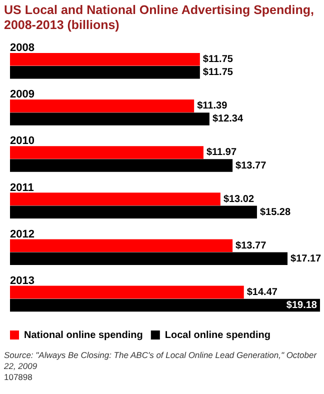 This screenshot has width=324, height=394. What do you see at coordinates (306, 258) in the screenshot?
I see `data-label: $17.17` at bounding box center [306, 258].